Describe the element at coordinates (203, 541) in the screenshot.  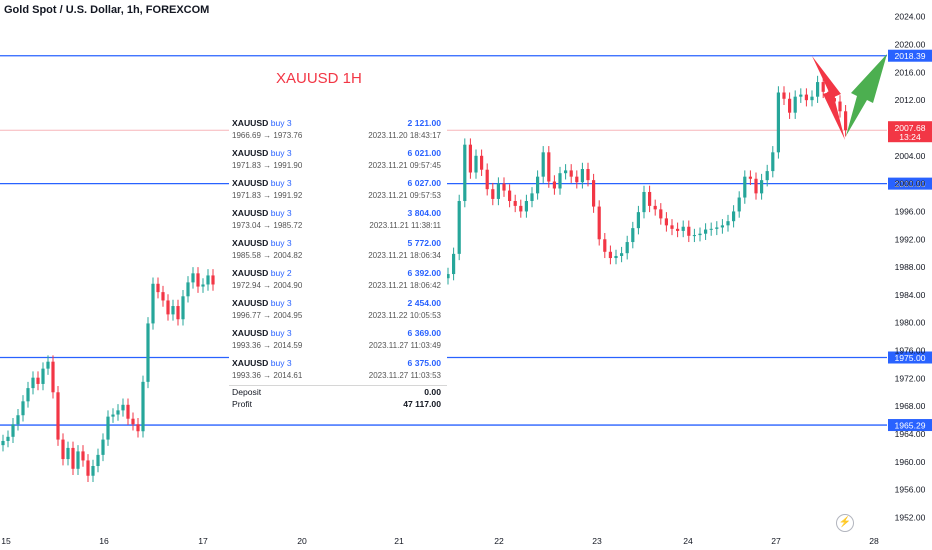
I see `x-tick-label: 17` at that location.